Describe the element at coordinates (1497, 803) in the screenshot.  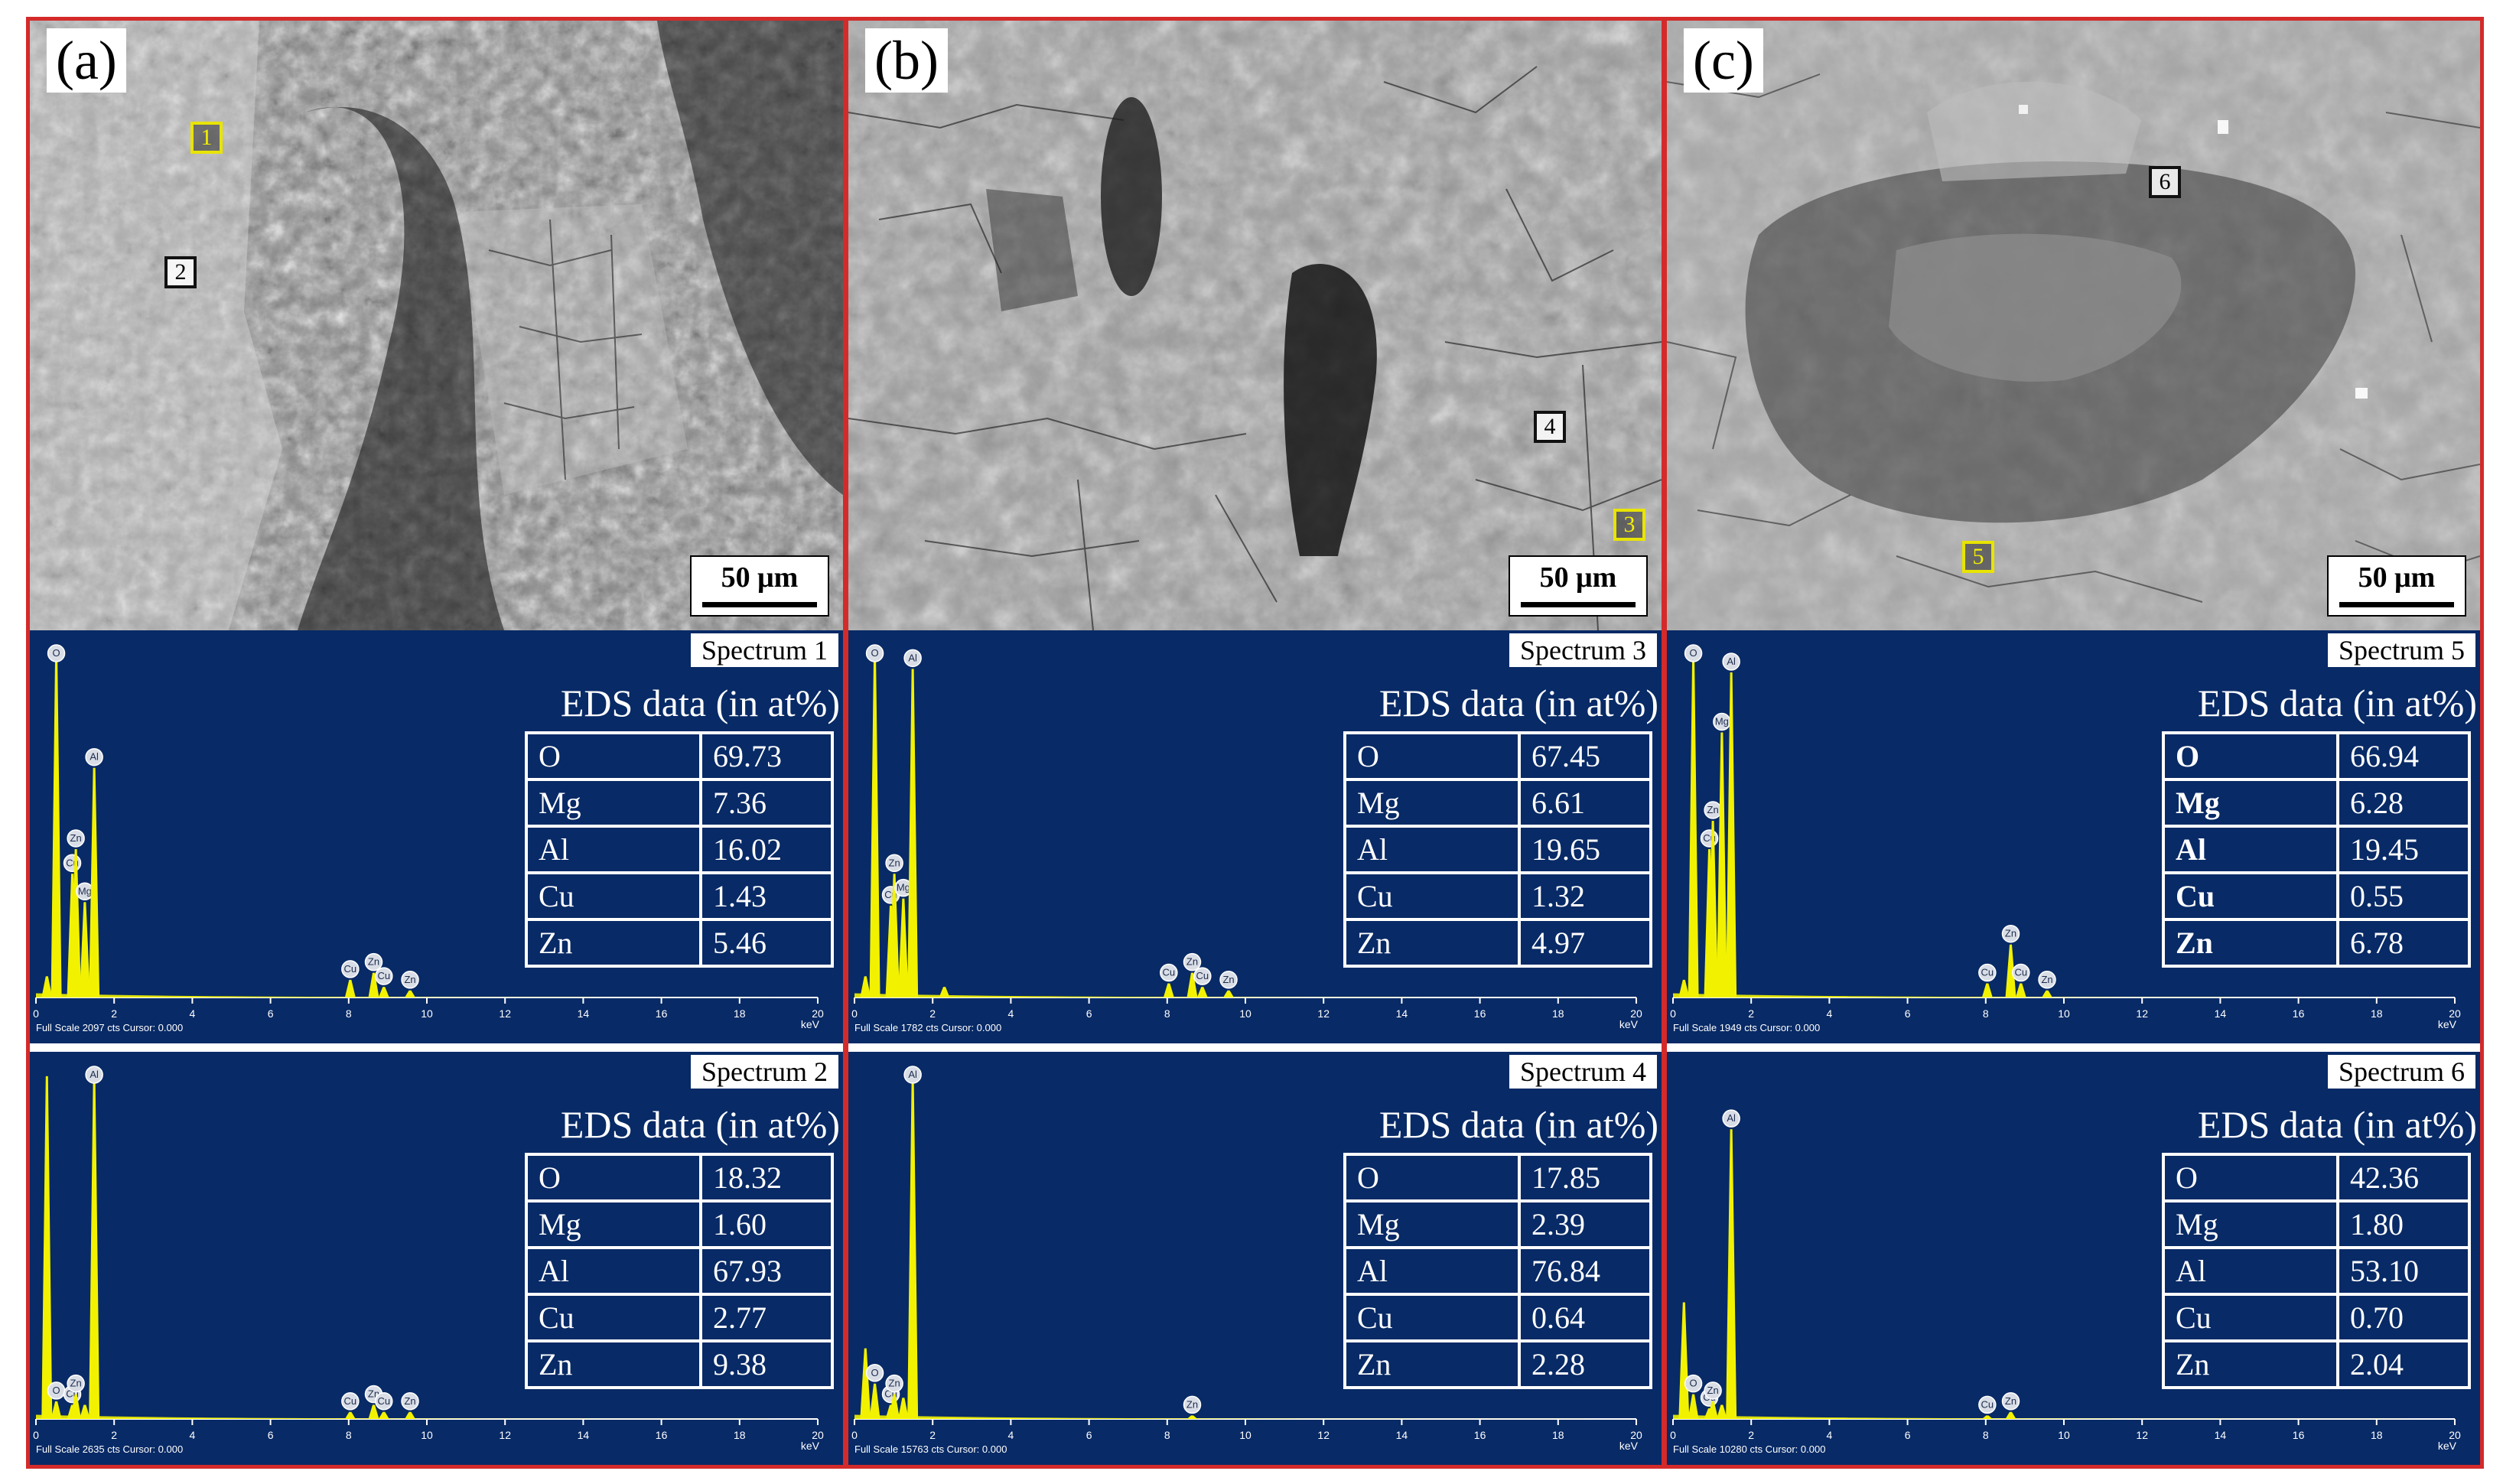
I see `eds-row: Mg 6.61` at that location.